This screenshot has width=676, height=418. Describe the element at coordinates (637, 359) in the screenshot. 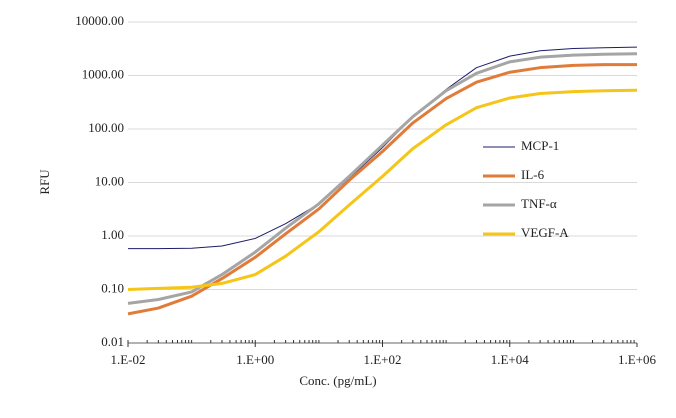

I see `x-tick-label: 1.E+06` at that location.